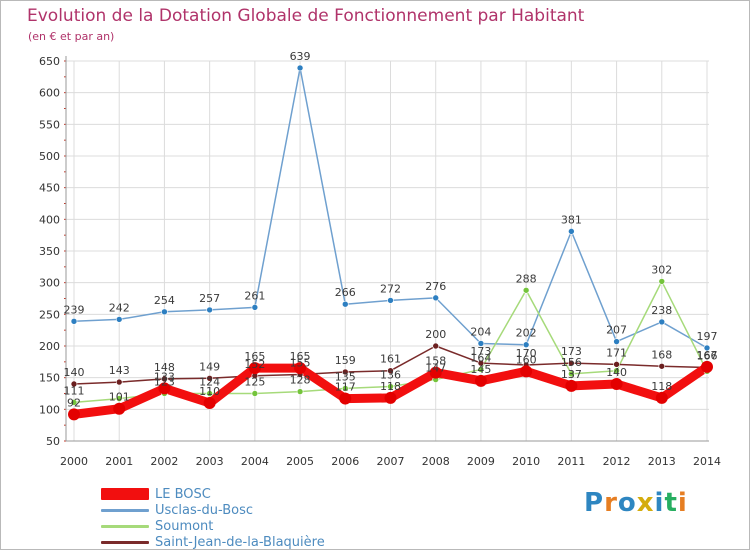 Image resolution: width=750 pixels, height=551 pixels. I want to click on legend-item-saint-jean-de-la-blaquiere: Saint-Jean-de-la-Blaquière, so click(213, 542).